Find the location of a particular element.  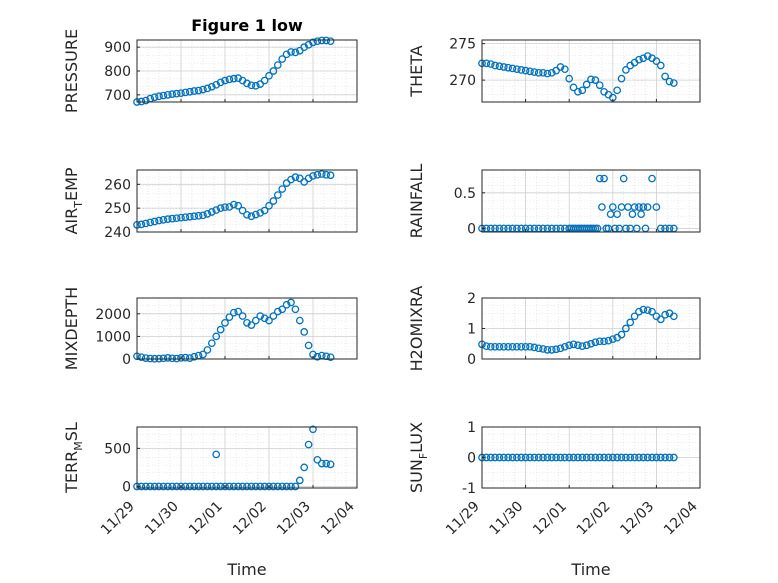

panel-6-y-tick-label: 1 is located at coordinates (471, 330).